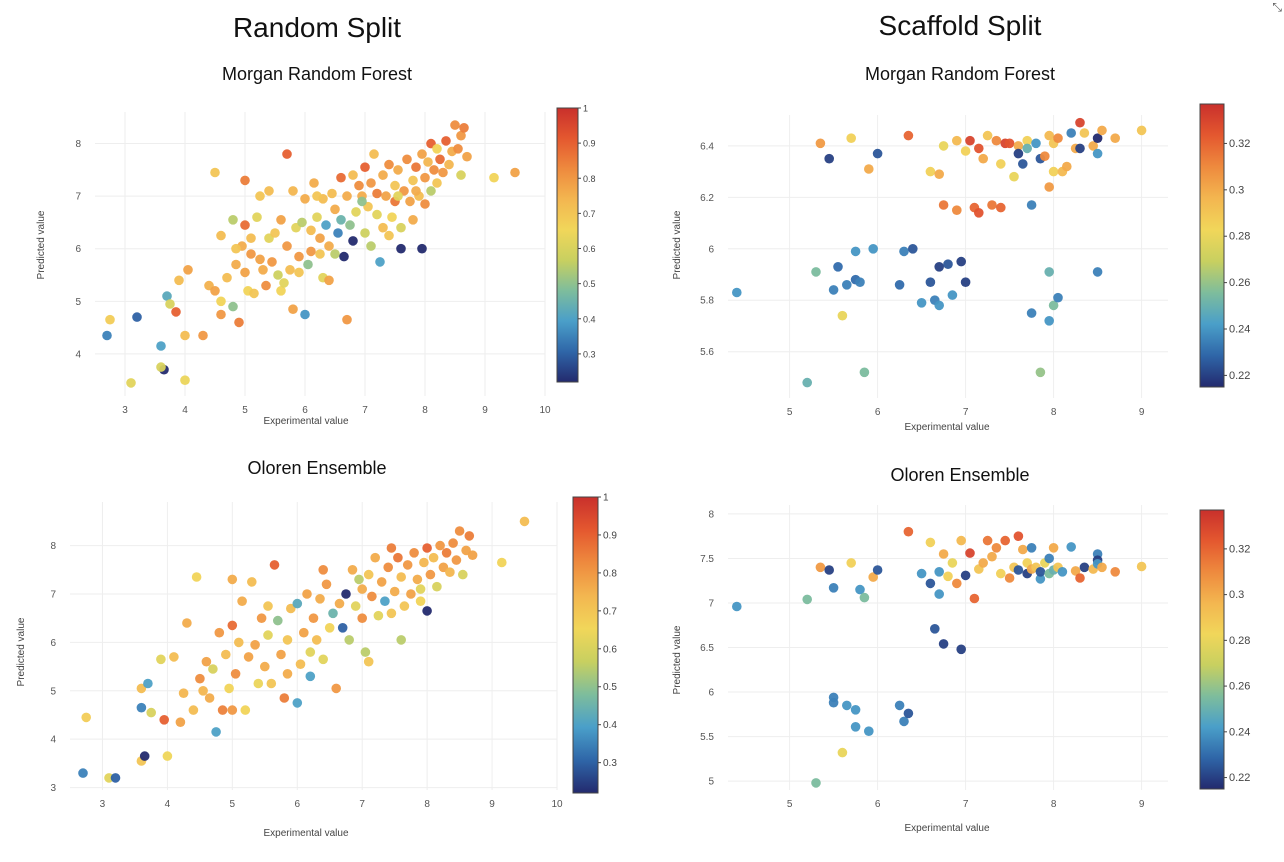  What do you see at coordinates (960, 475) in the screenshot?
I see `chart-title: Oloren Ensemble` at bounding box center [960, 475].